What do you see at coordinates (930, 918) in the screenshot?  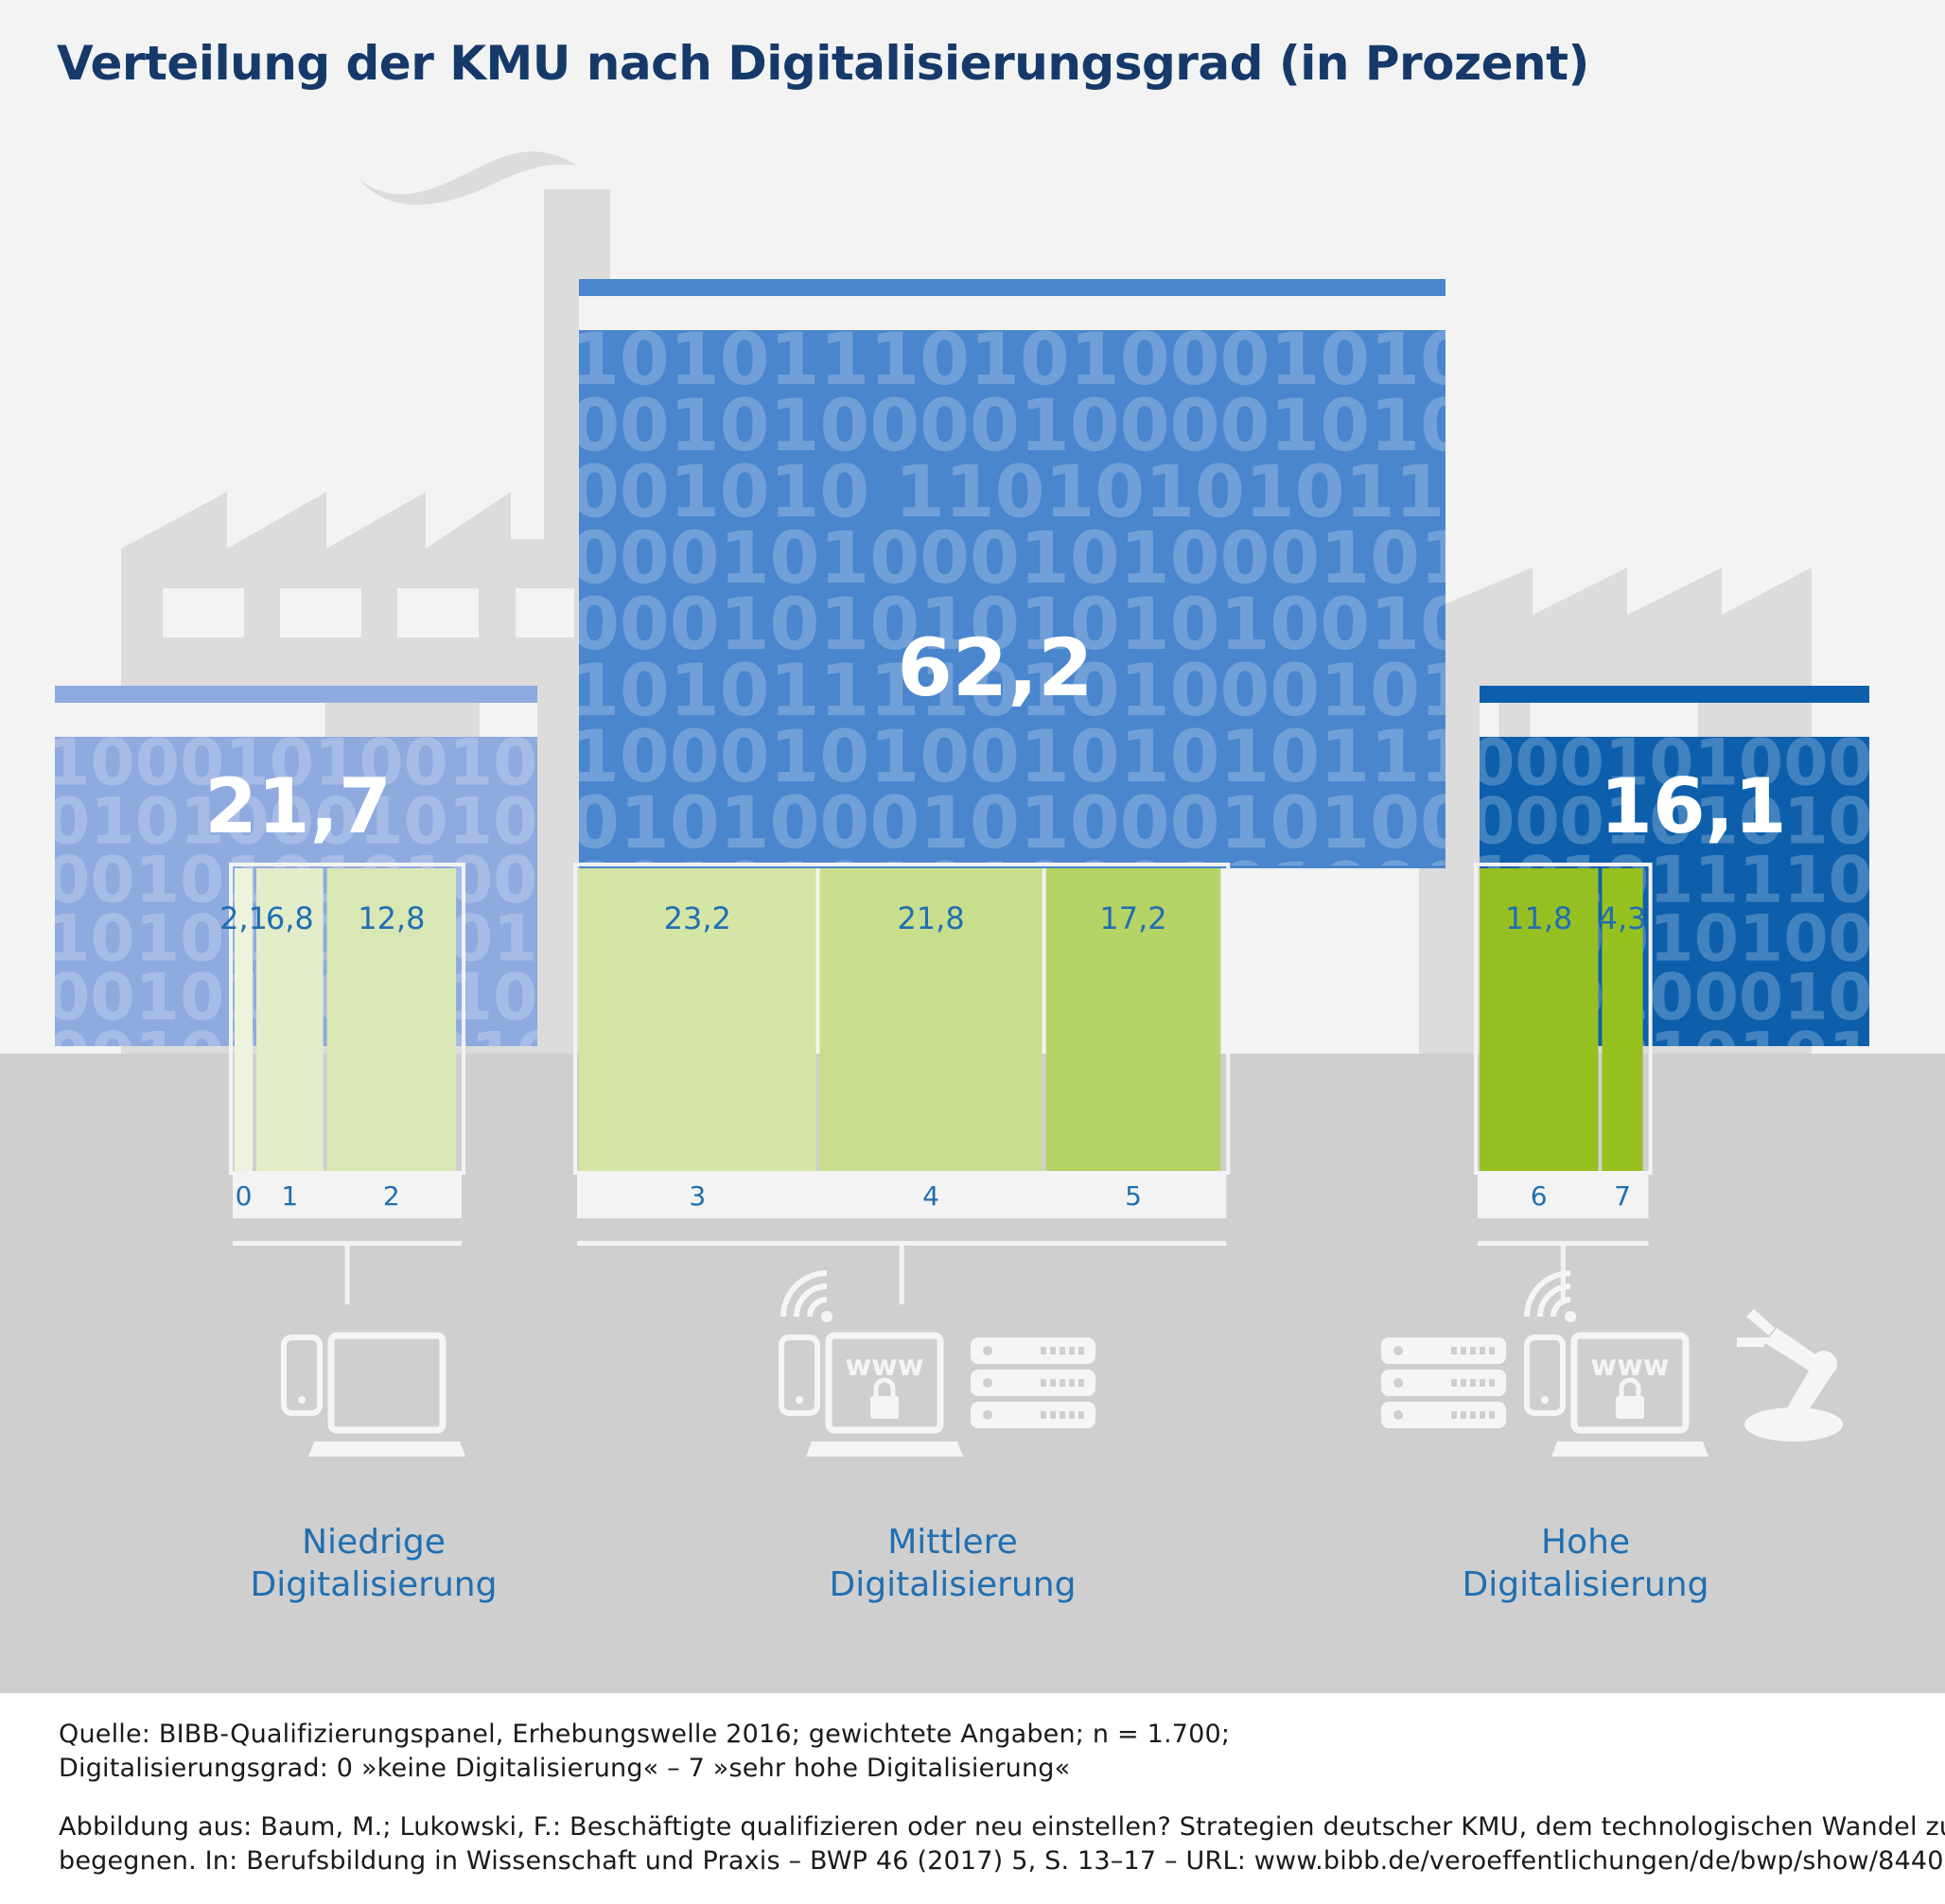 I see `value-label: 21,8` at bounding box center [930, 918].